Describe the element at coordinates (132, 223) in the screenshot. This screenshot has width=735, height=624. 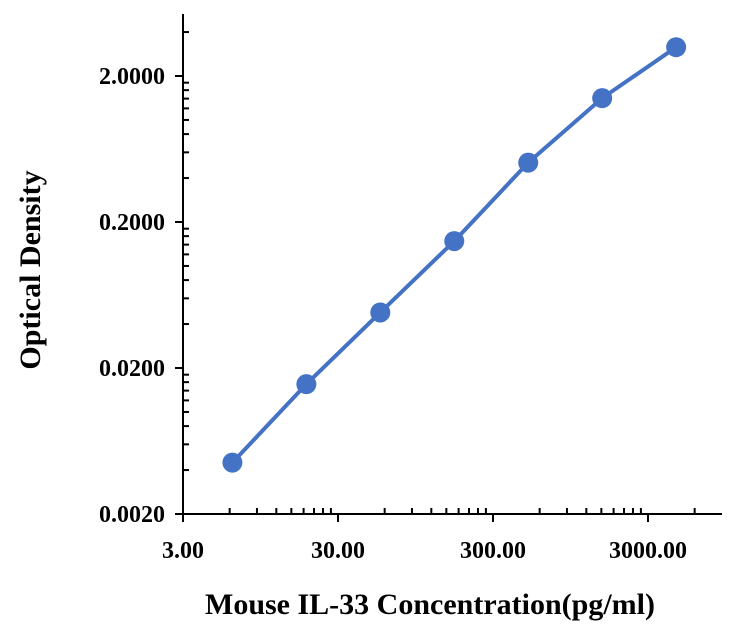
I see `y-tick-label: 0.2000` at that location.